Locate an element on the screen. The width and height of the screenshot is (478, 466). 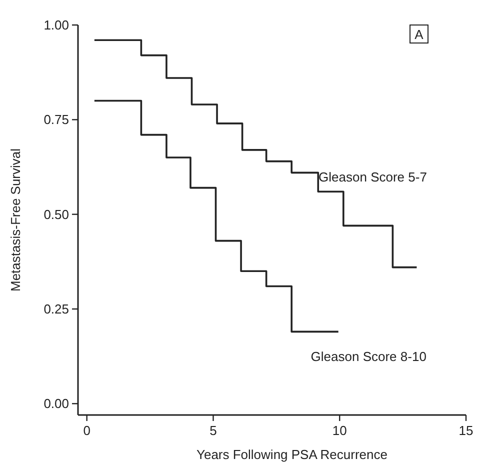
y-tick-label: 0.00 is located at coordinates (56, 404).